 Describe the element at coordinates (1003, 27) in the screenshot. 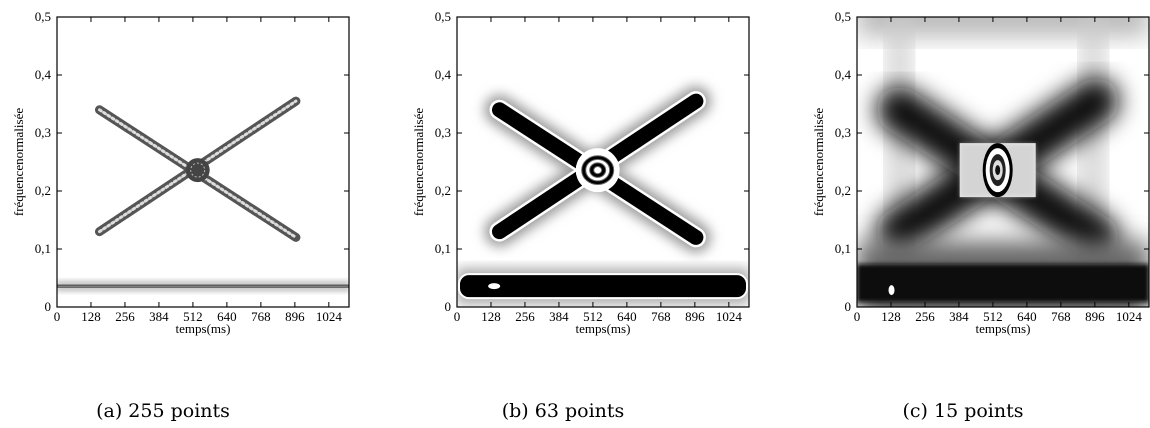

I see `top-shade` at that location.